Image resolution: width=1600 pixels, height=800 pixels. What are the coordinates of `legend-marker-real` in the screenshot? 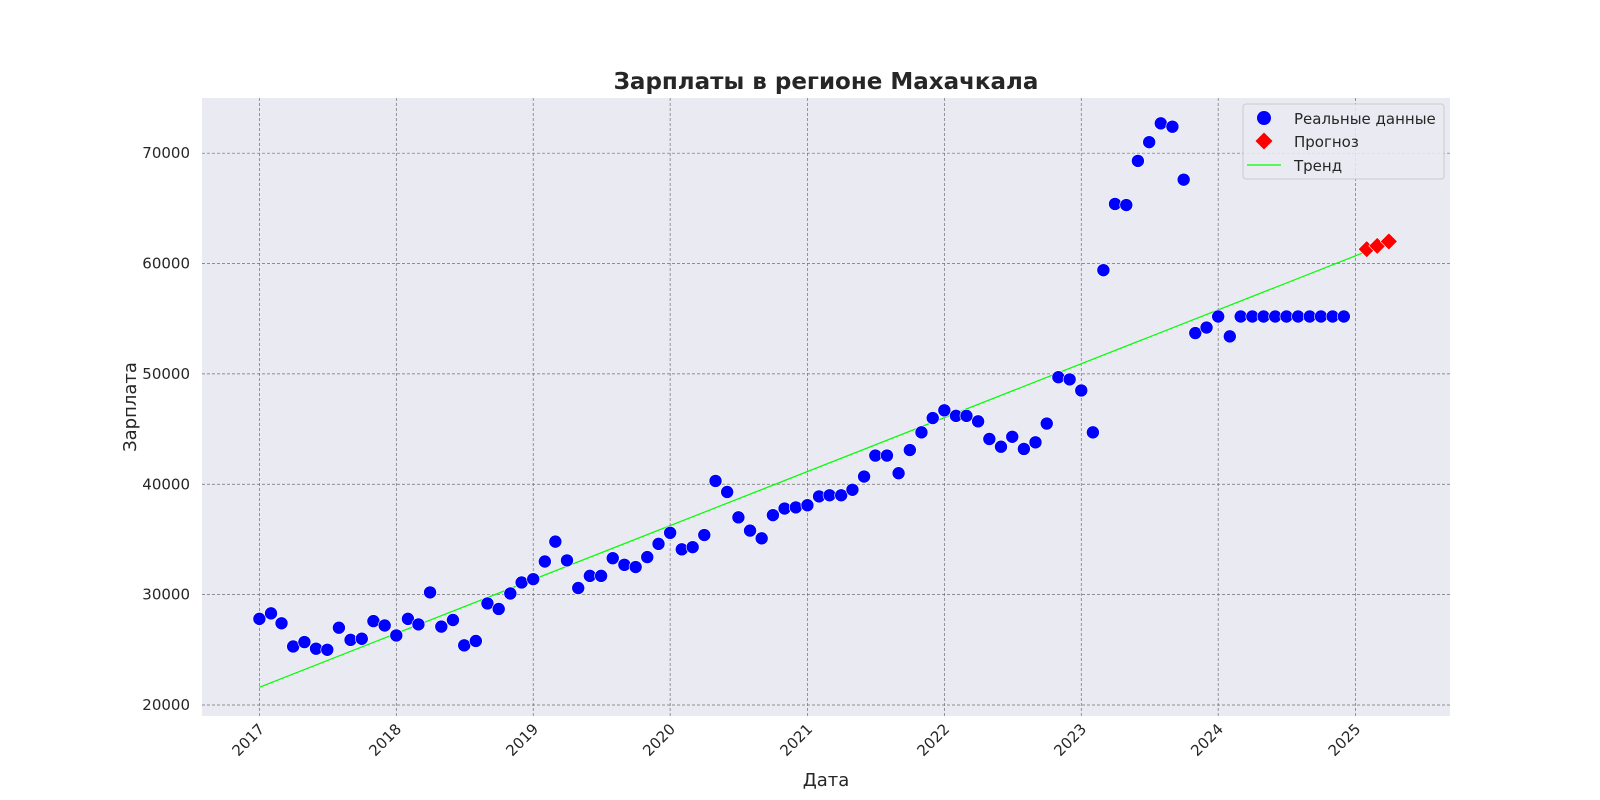 It's located at (1264, 118).